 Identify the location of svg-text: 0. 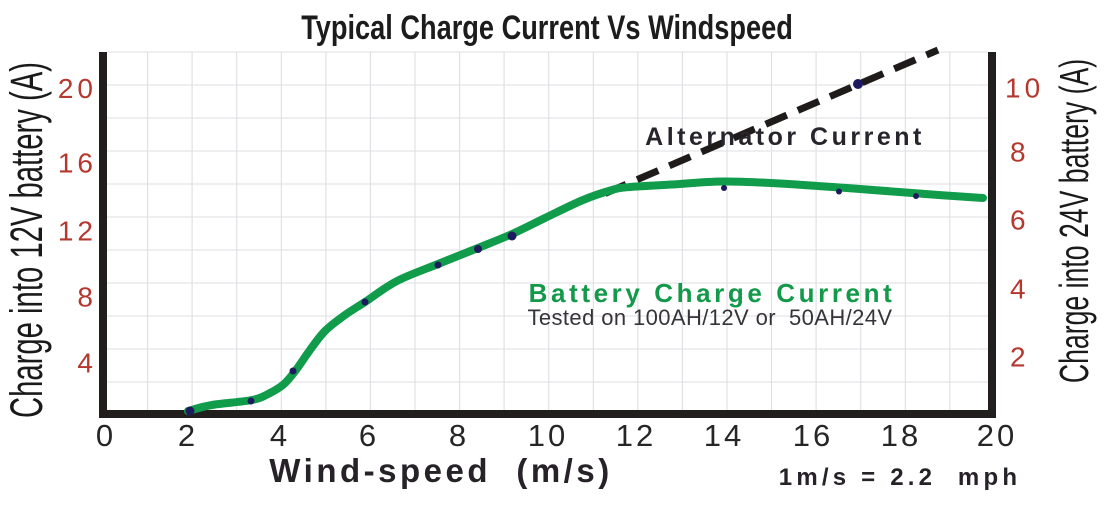
(106, 435).